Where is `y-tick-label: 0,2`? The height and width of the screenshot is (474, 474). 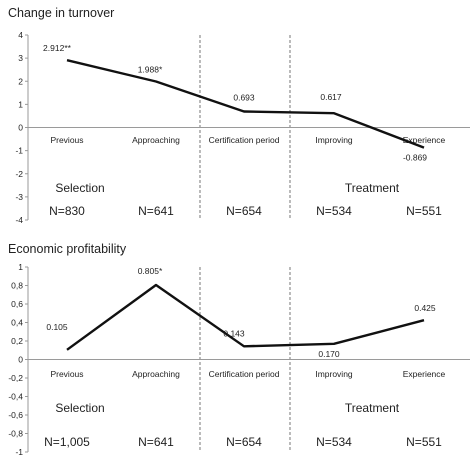 y-tick-label: 0,2 is located at coordinates (17, 341).